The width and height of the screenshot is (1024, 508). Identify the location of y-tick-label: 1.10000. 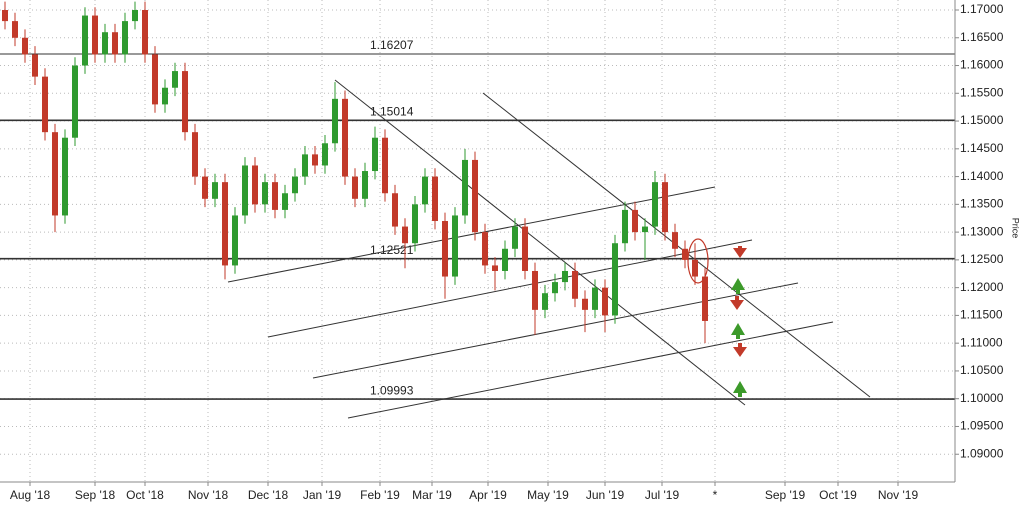
(982, 398).